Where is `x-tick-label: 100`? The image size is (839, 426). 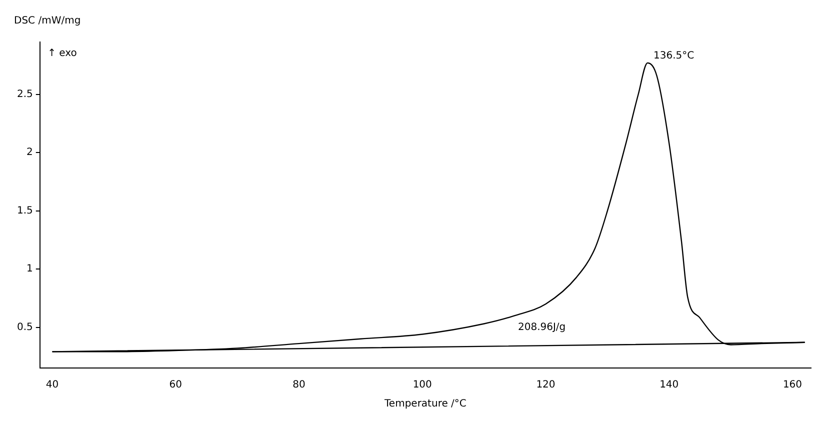
x-tick-label: 100 is located at coordinates (422, 385).